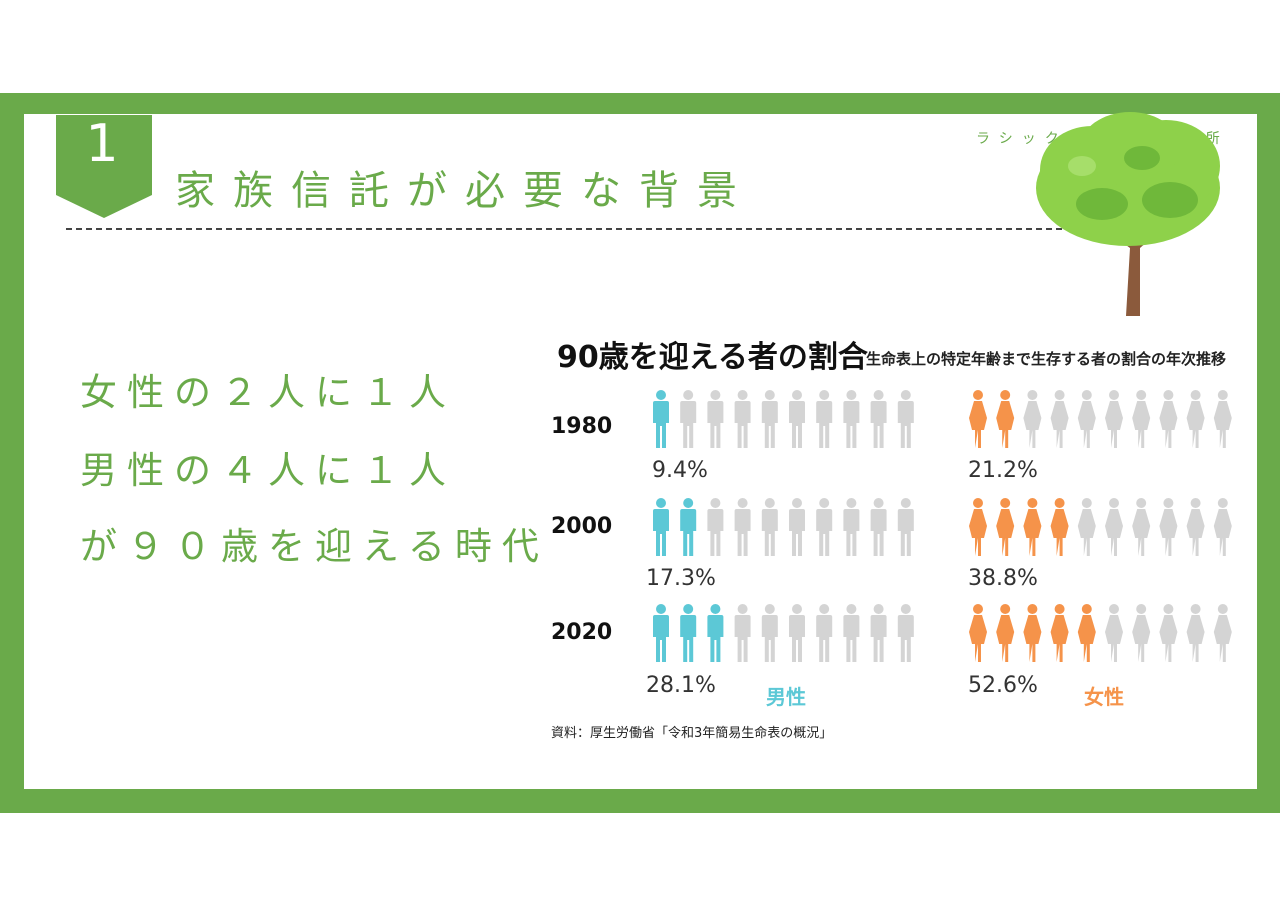 Image resolution: width=1280 pixels, height=905 pixels. I want to click on legend-male: 男性, so click(786, 697).